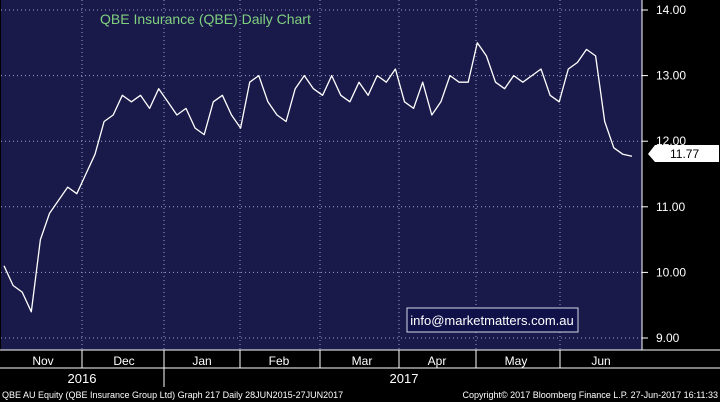 The height and width of the screenshot is (402, 720). What do you see at coordinates (516, 361) in the screenshot?
I see `x-tick-label: May` at bounding box center [516, 361].